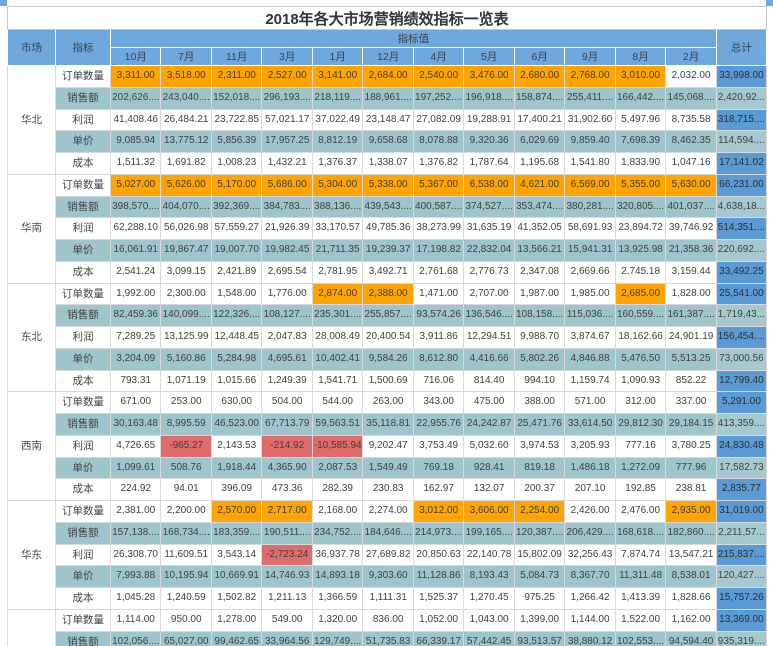 The image size is (773, 646). I want to click on data-cell: 2,254.00, so click(539, 511).